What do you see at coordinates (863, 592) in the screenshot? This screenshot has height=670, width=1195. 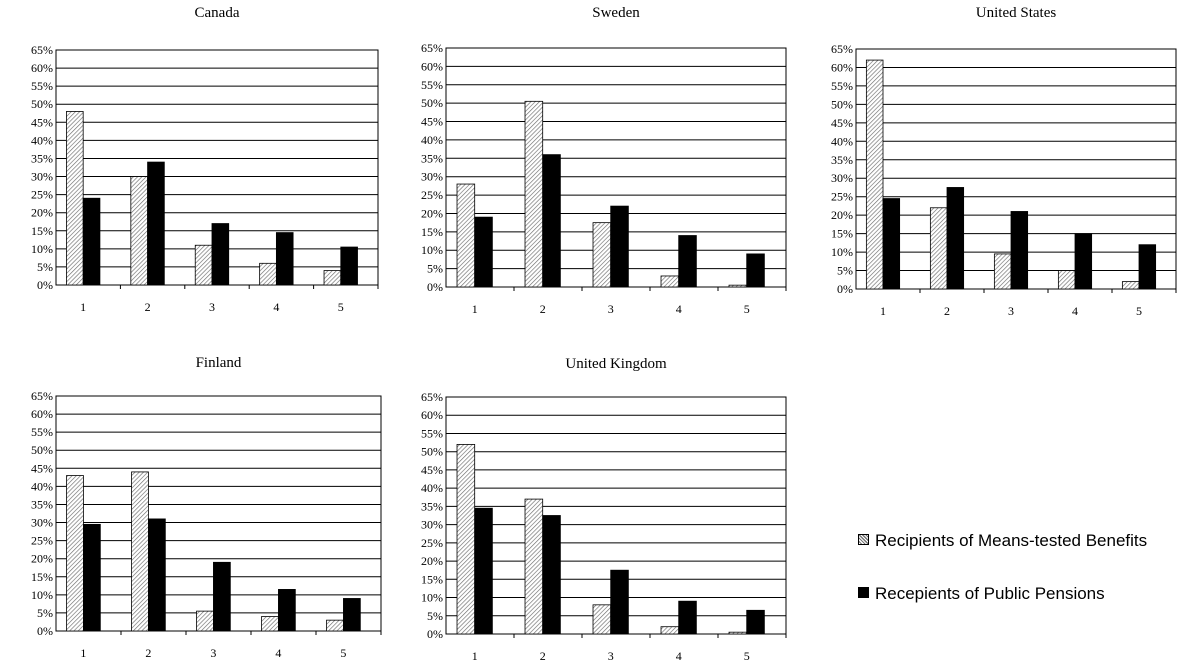 I see `legend-swatch-pensions` at bounding box center [863, 592].